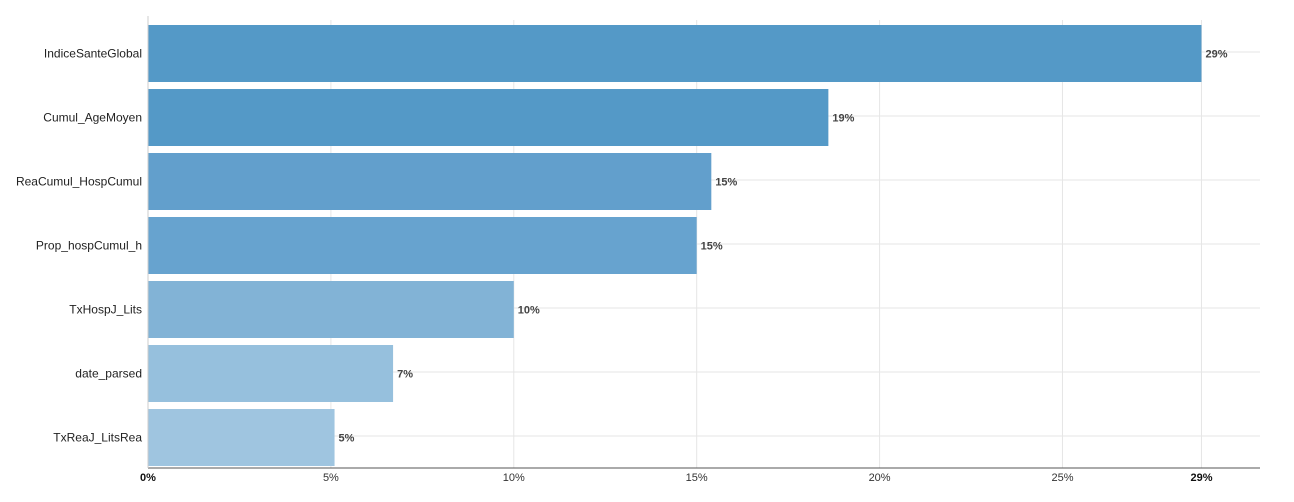  I want to click on x-tick-label: 15%, so click(697, 478).